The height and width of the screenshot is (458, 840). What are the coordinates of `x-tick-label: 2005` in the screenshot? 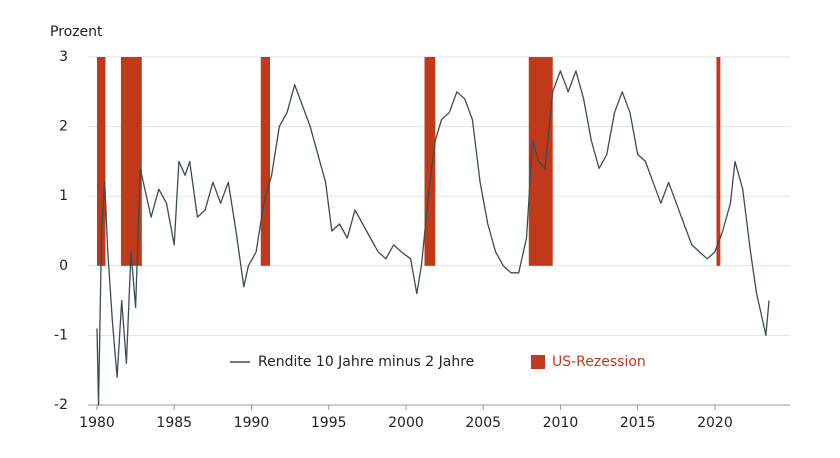 It's located at (483, 423).